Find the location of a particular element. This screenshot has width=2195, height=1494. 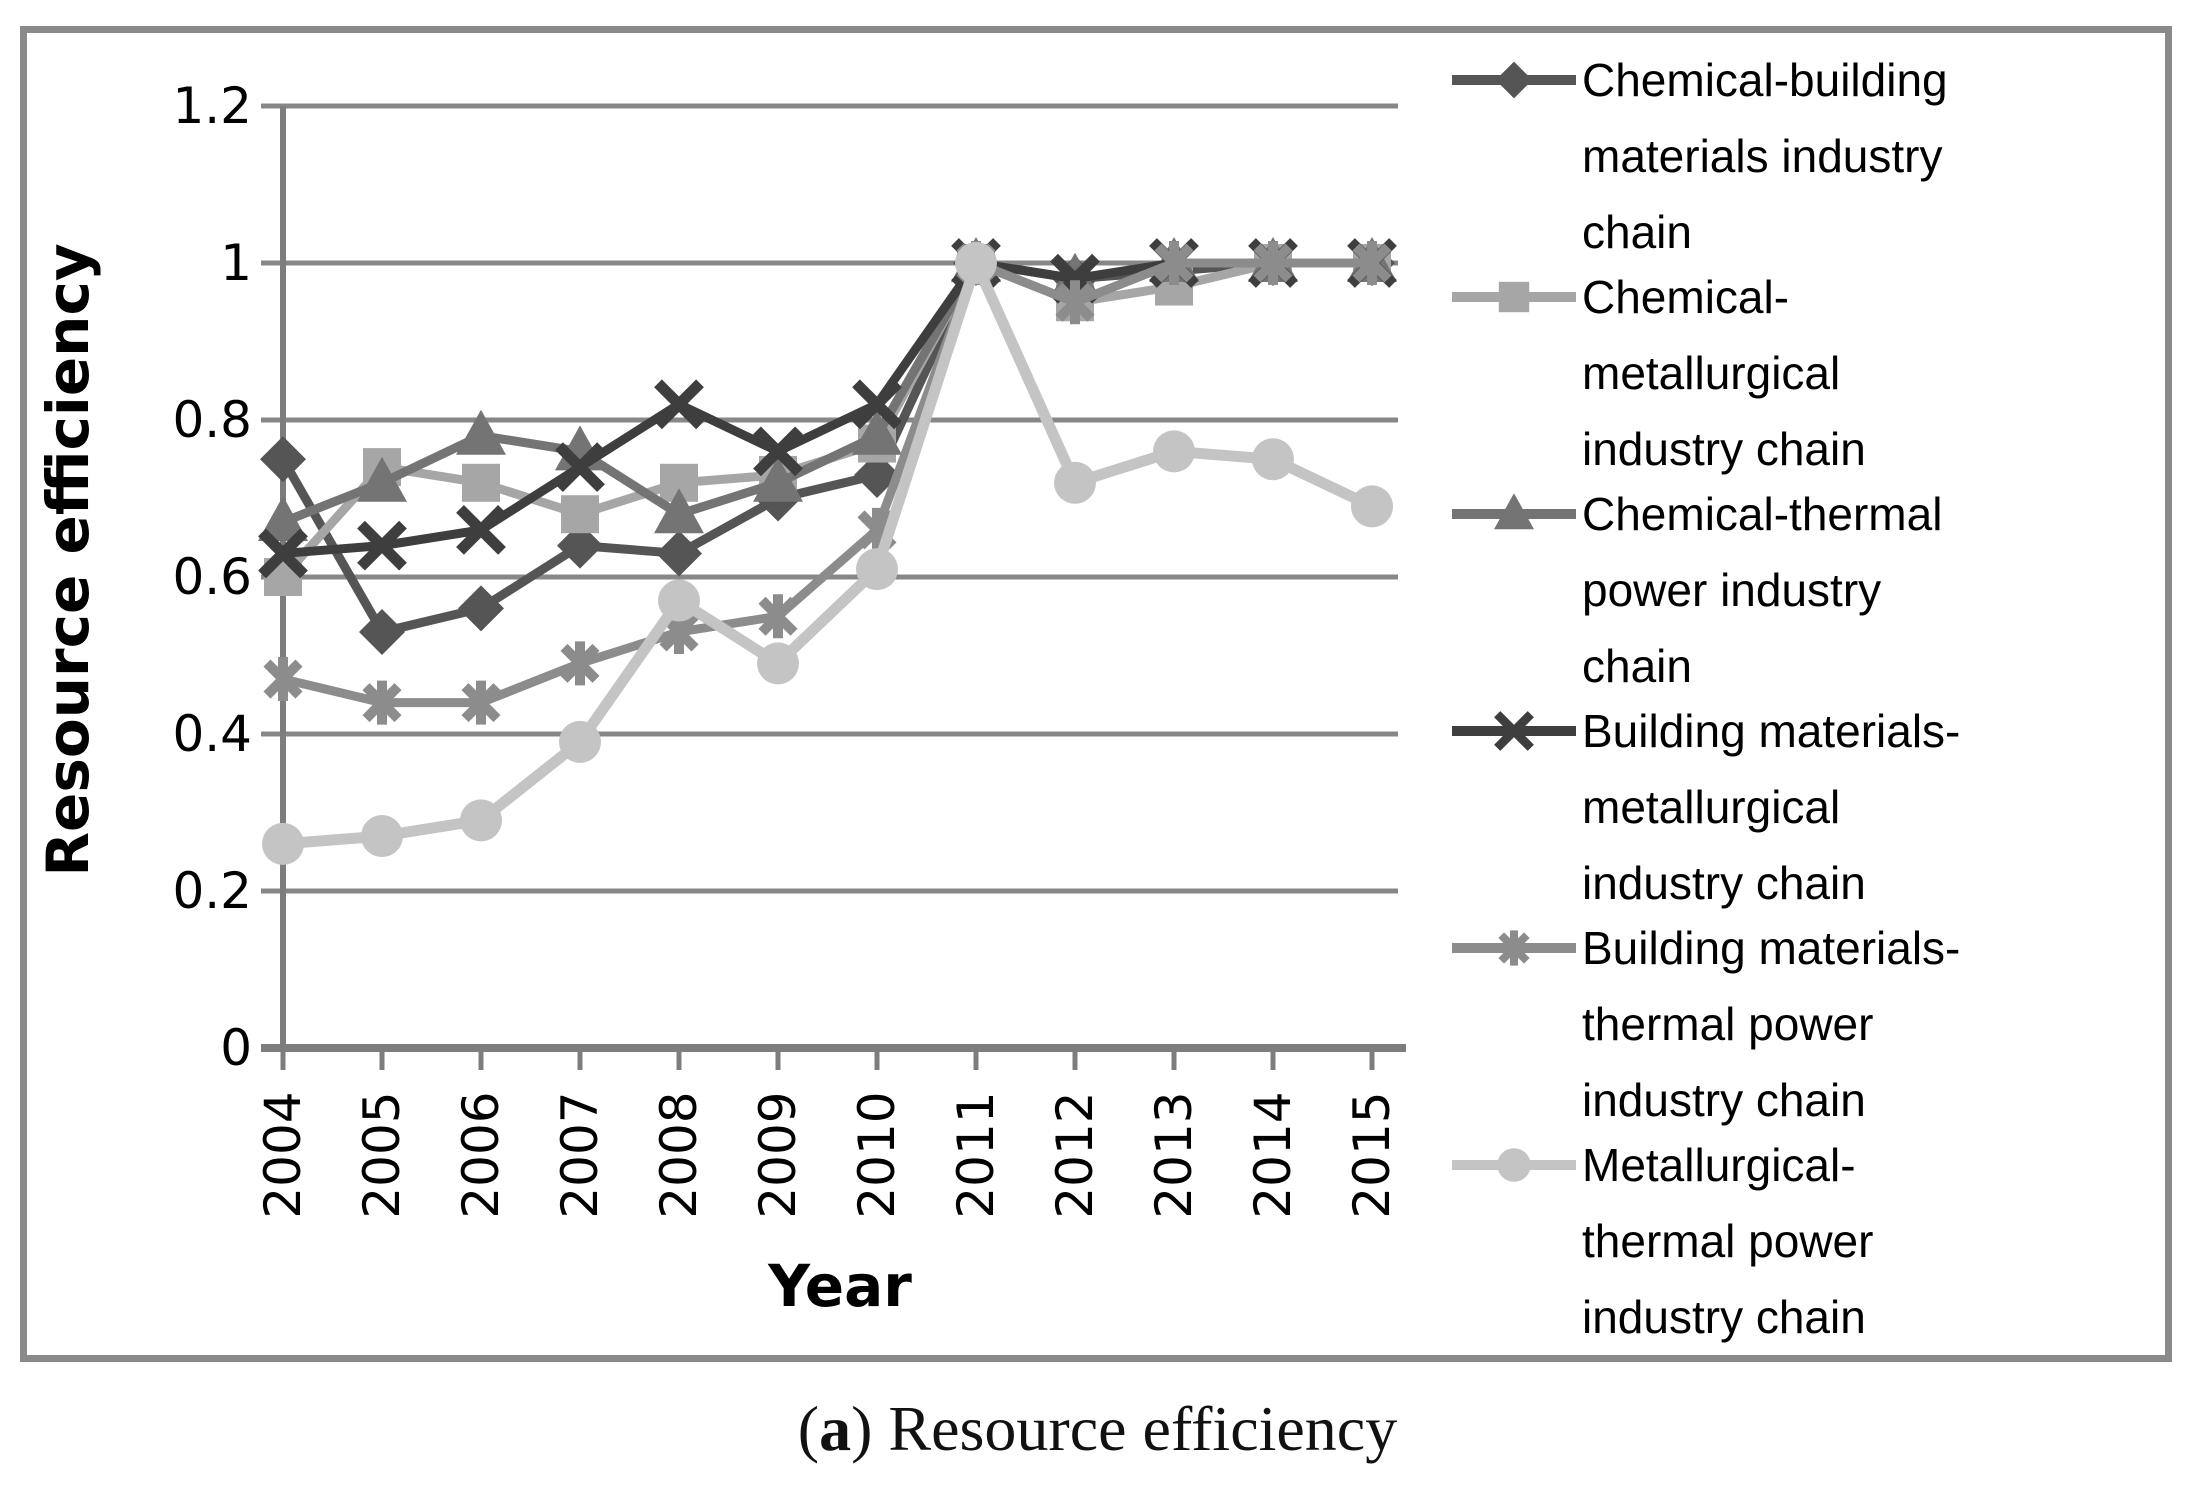

caption-letter: a is located at coordinates (835, 1428).